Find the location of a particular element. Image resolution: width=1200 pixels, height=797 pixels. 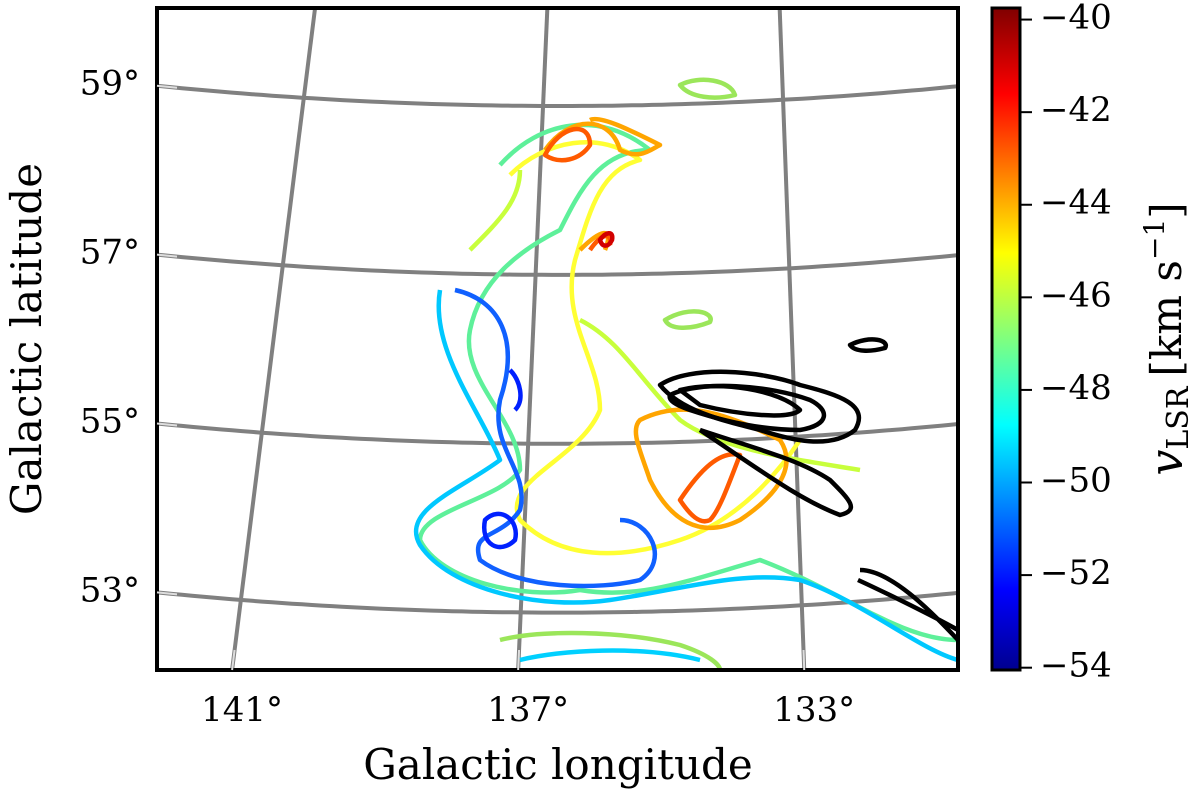

cb-label-sub: LSR is located at coordinates (1178, 417).